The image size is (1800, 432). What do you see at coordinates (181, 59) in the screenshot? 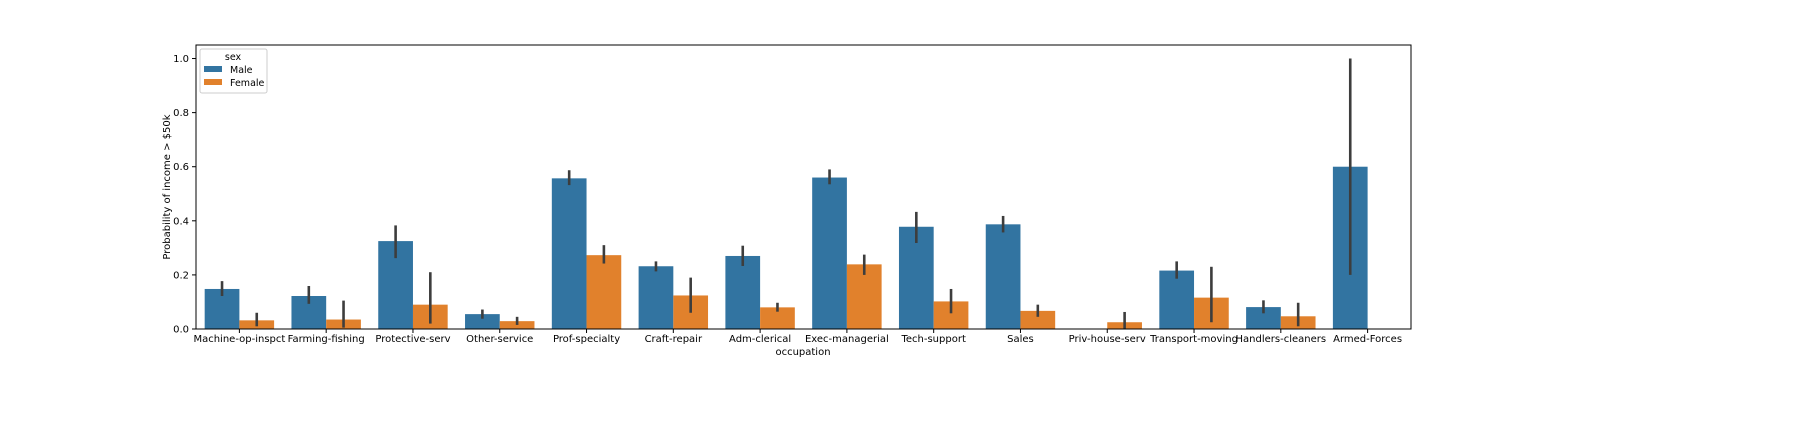
I see `y-tick-label: 1.0` at bounding box center [181, 59].